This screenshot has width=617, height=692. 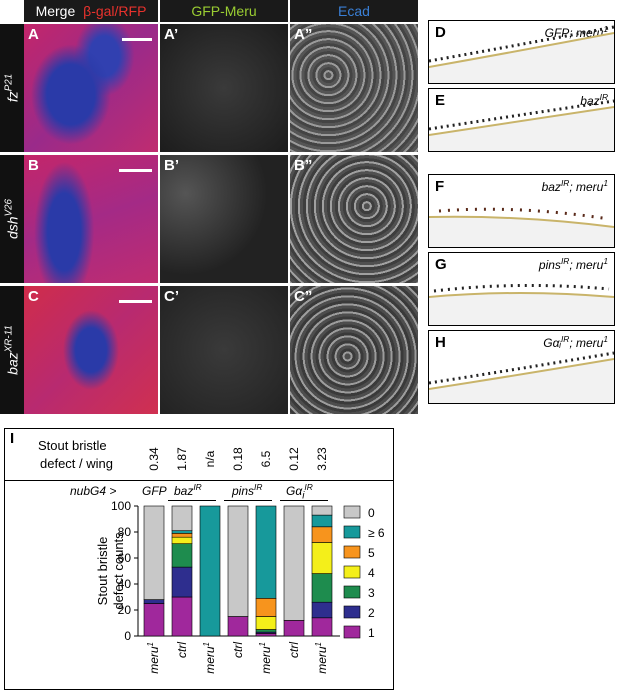 I want to click on row-label-baz: bazXR-11, so click(x=12, y=350).